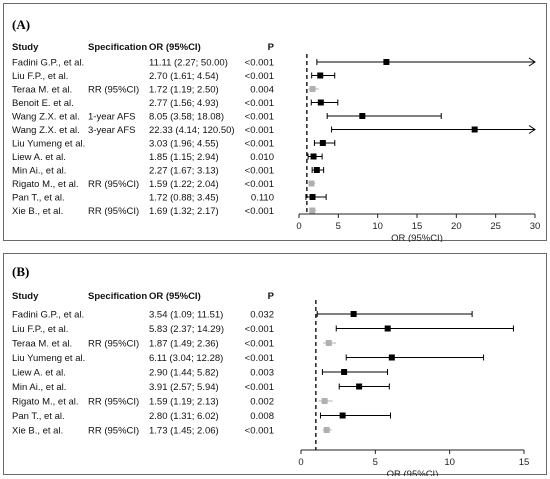 This screenshot has height=479, width=550. What do you see at coordinates (184, 416) in the screenshot?
I see `or-ci-label: 2.80 (1.31; 6.02)` at bounding box center [184, 416].